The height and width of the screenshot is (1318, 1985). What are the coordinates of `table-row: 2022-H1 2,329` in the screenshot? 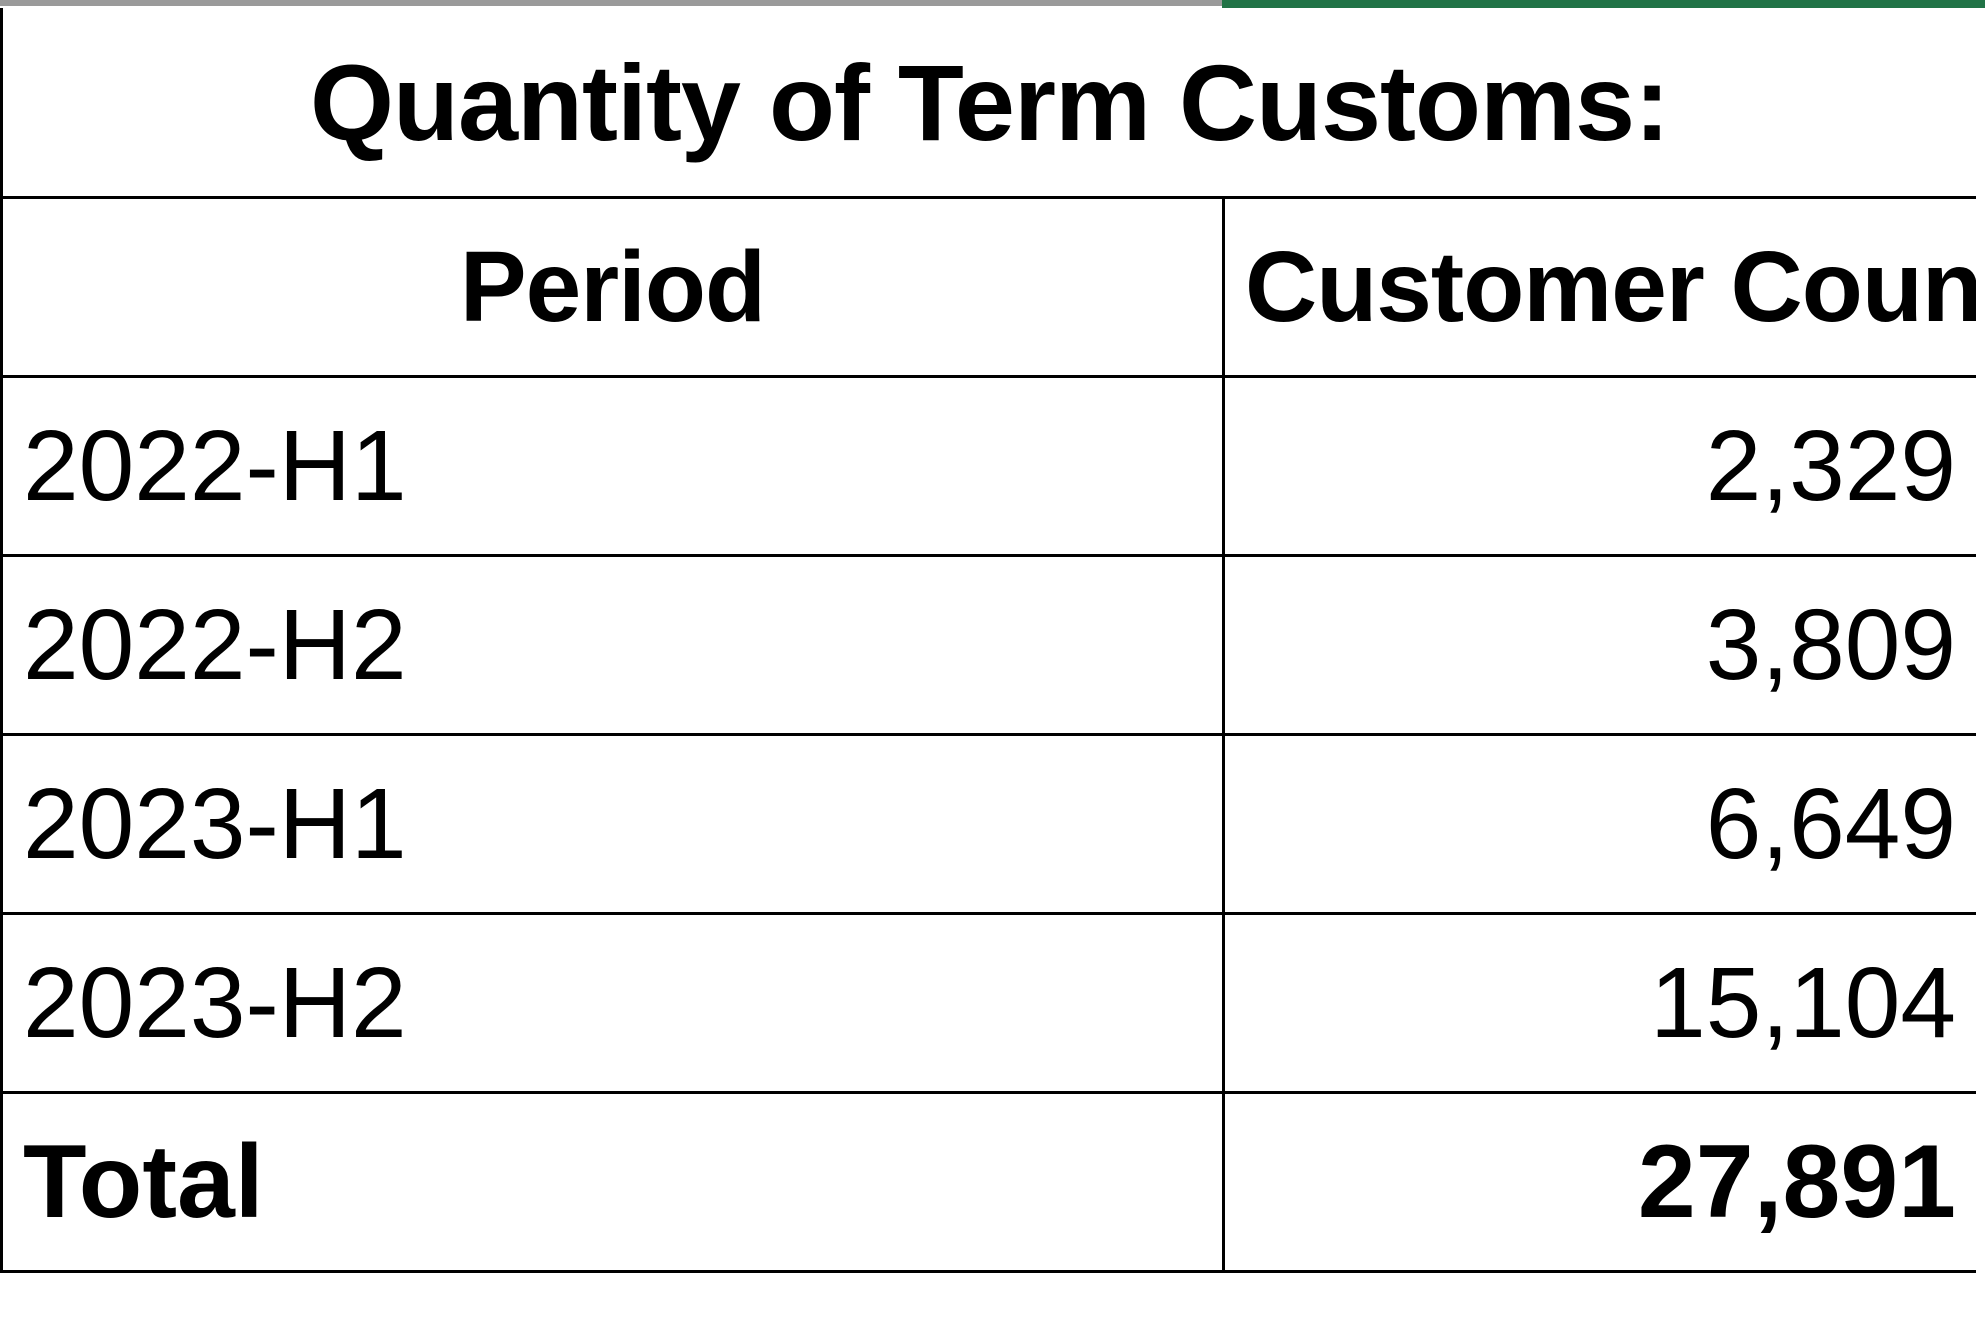 It's located at (990, 466).